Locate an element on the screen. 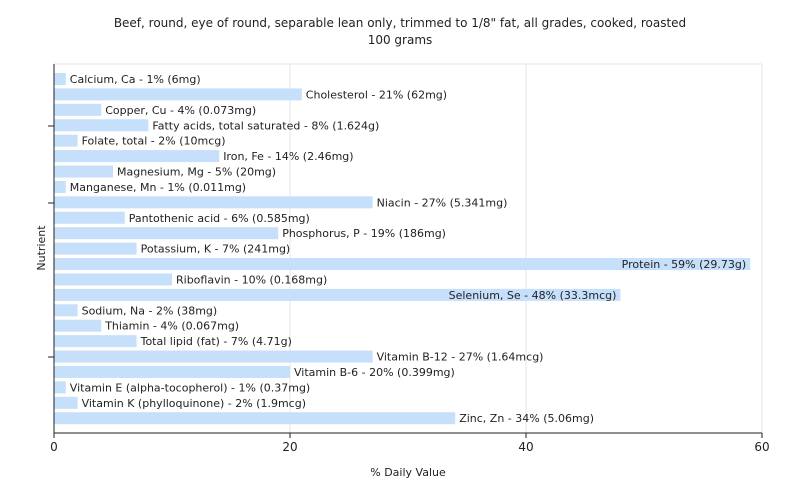 The image size is (800, 500). bar-label: Iron, Fe - 14% (2.46mg) is located at coordinates (288, 156).